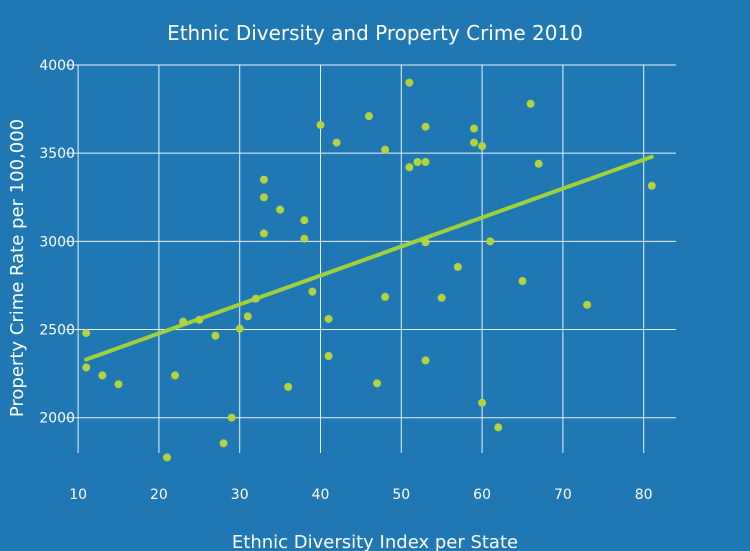 Image resolution: width=750 pixels, height=551 pixels. What do you see at coordinates (57, 66) in the screenshot?
I see `y-tick-label: 4000` at bounding box center [57, 66].